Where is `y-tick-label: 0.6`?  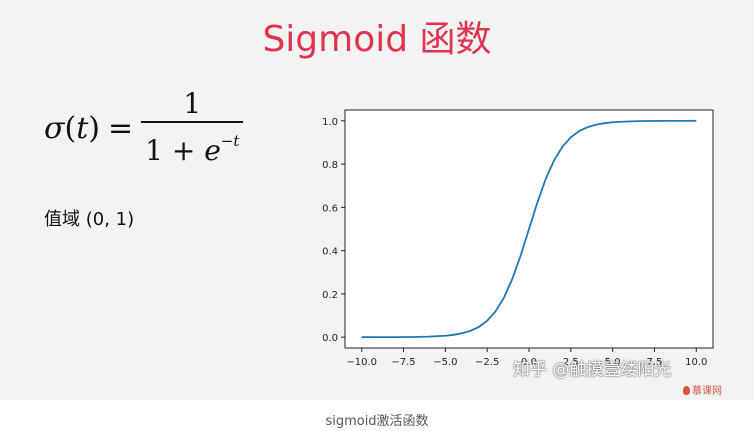 y-tick-label: 0.6 is located at coordinates (330, 208).